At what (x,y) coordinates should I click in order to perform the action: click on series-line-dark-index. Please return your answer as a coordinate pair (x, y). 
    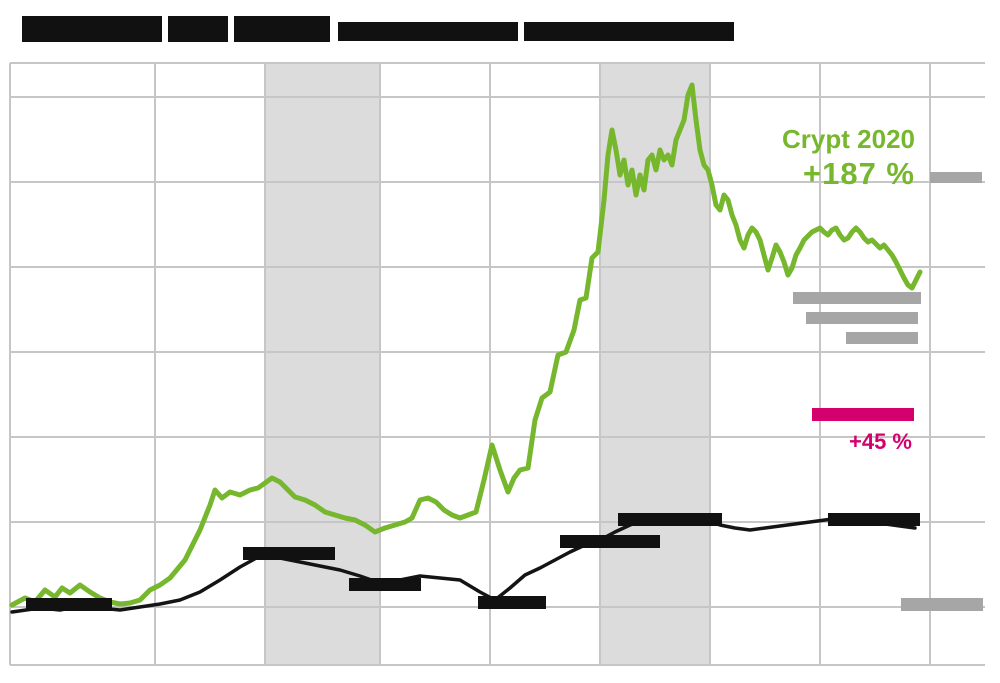
    Looking at the image, I should click on (463, 565).